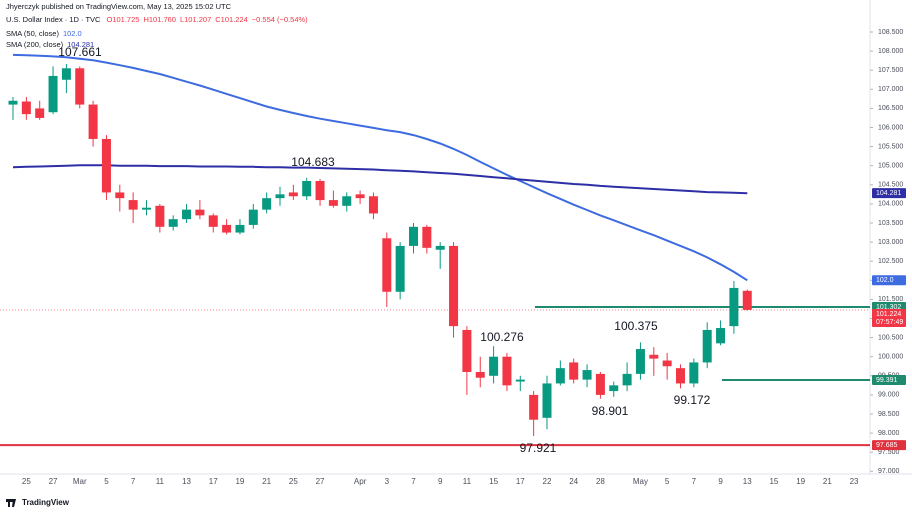 The height and width of the screenshot is (513, 912). I want to click on legend-name: SMA (50, close), so click(32, 33).